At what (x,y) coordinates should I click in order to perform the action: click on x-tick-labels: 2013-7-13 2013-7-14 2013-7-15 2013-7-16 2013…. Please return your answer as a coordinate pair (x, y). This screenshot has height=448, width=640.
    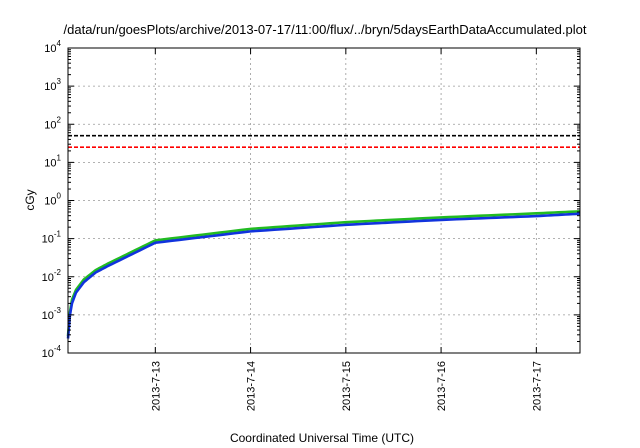
    Looking at the image, I should click on (346, 386).